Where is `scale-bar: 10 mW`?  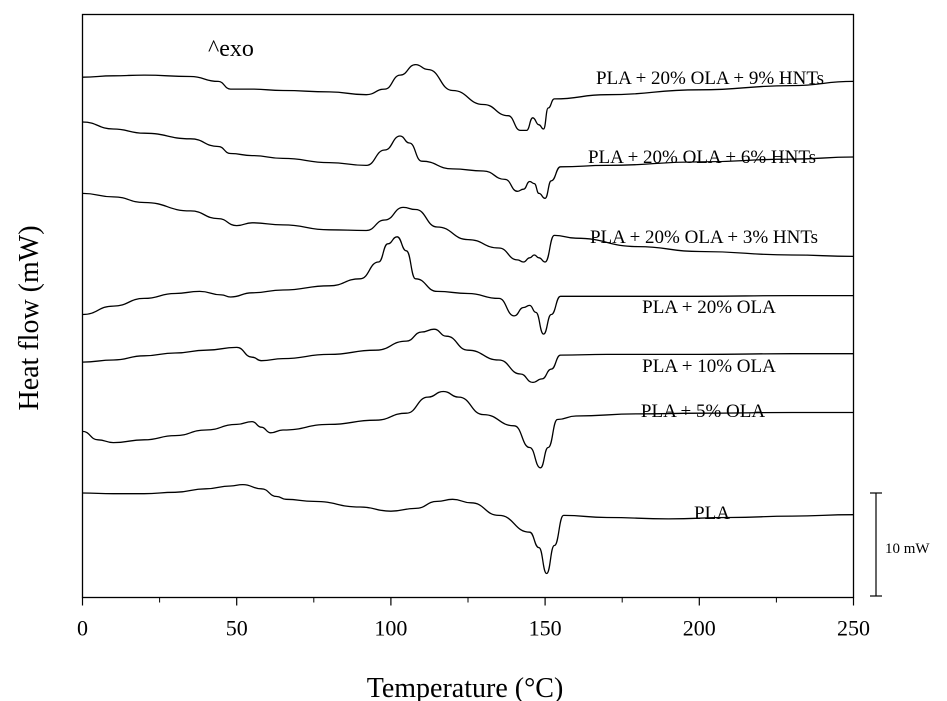
scale-bar: 10 mW is located at coordinates (900, 544).